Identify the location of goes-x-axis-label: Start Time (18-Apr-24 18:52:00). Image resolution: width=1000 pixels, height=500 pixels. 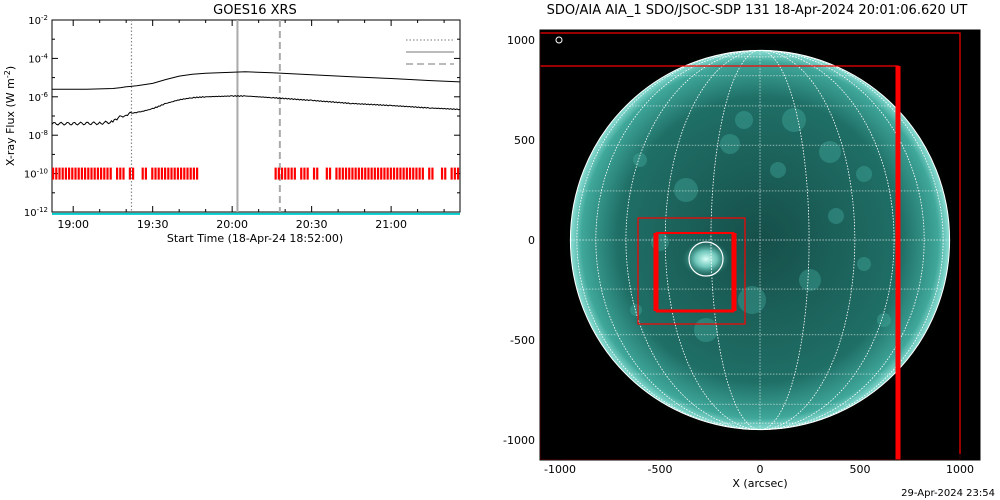
(255, 238).